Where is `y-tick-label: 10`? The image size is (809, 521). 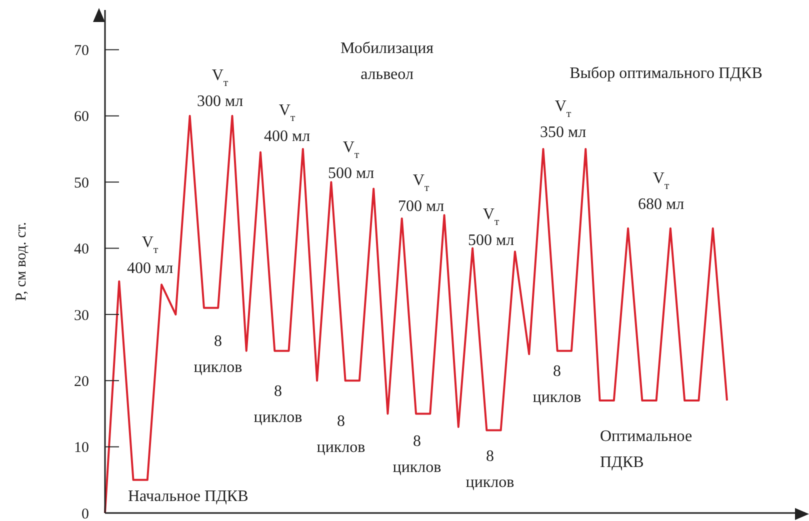 y-tick-label: 10 is located at coordinates (81, 448).